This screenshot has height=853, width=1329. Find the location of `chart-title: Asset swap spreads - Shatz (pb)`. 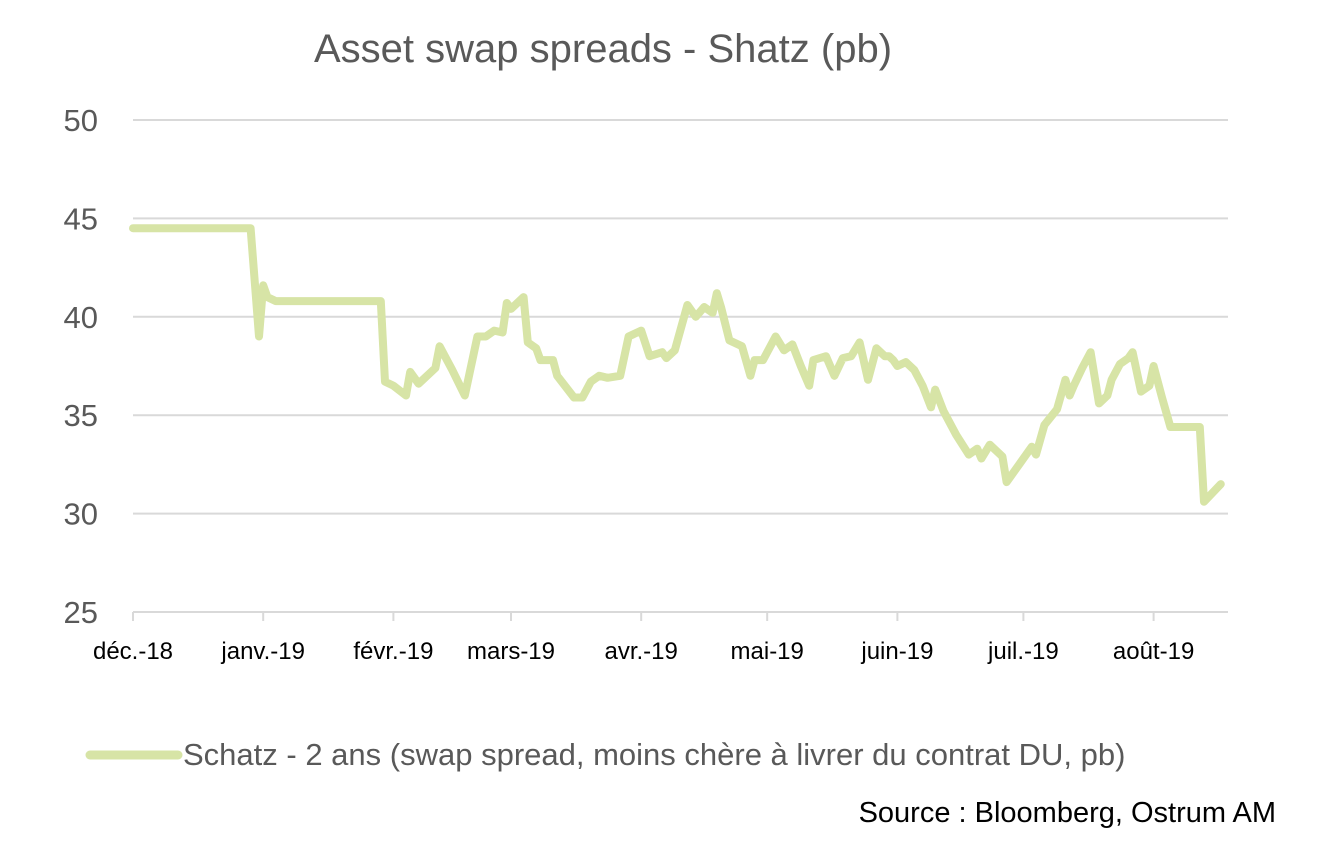

chart-title: Asset swap spreads - Shatz (pb) is located at coordinates (603, 49).